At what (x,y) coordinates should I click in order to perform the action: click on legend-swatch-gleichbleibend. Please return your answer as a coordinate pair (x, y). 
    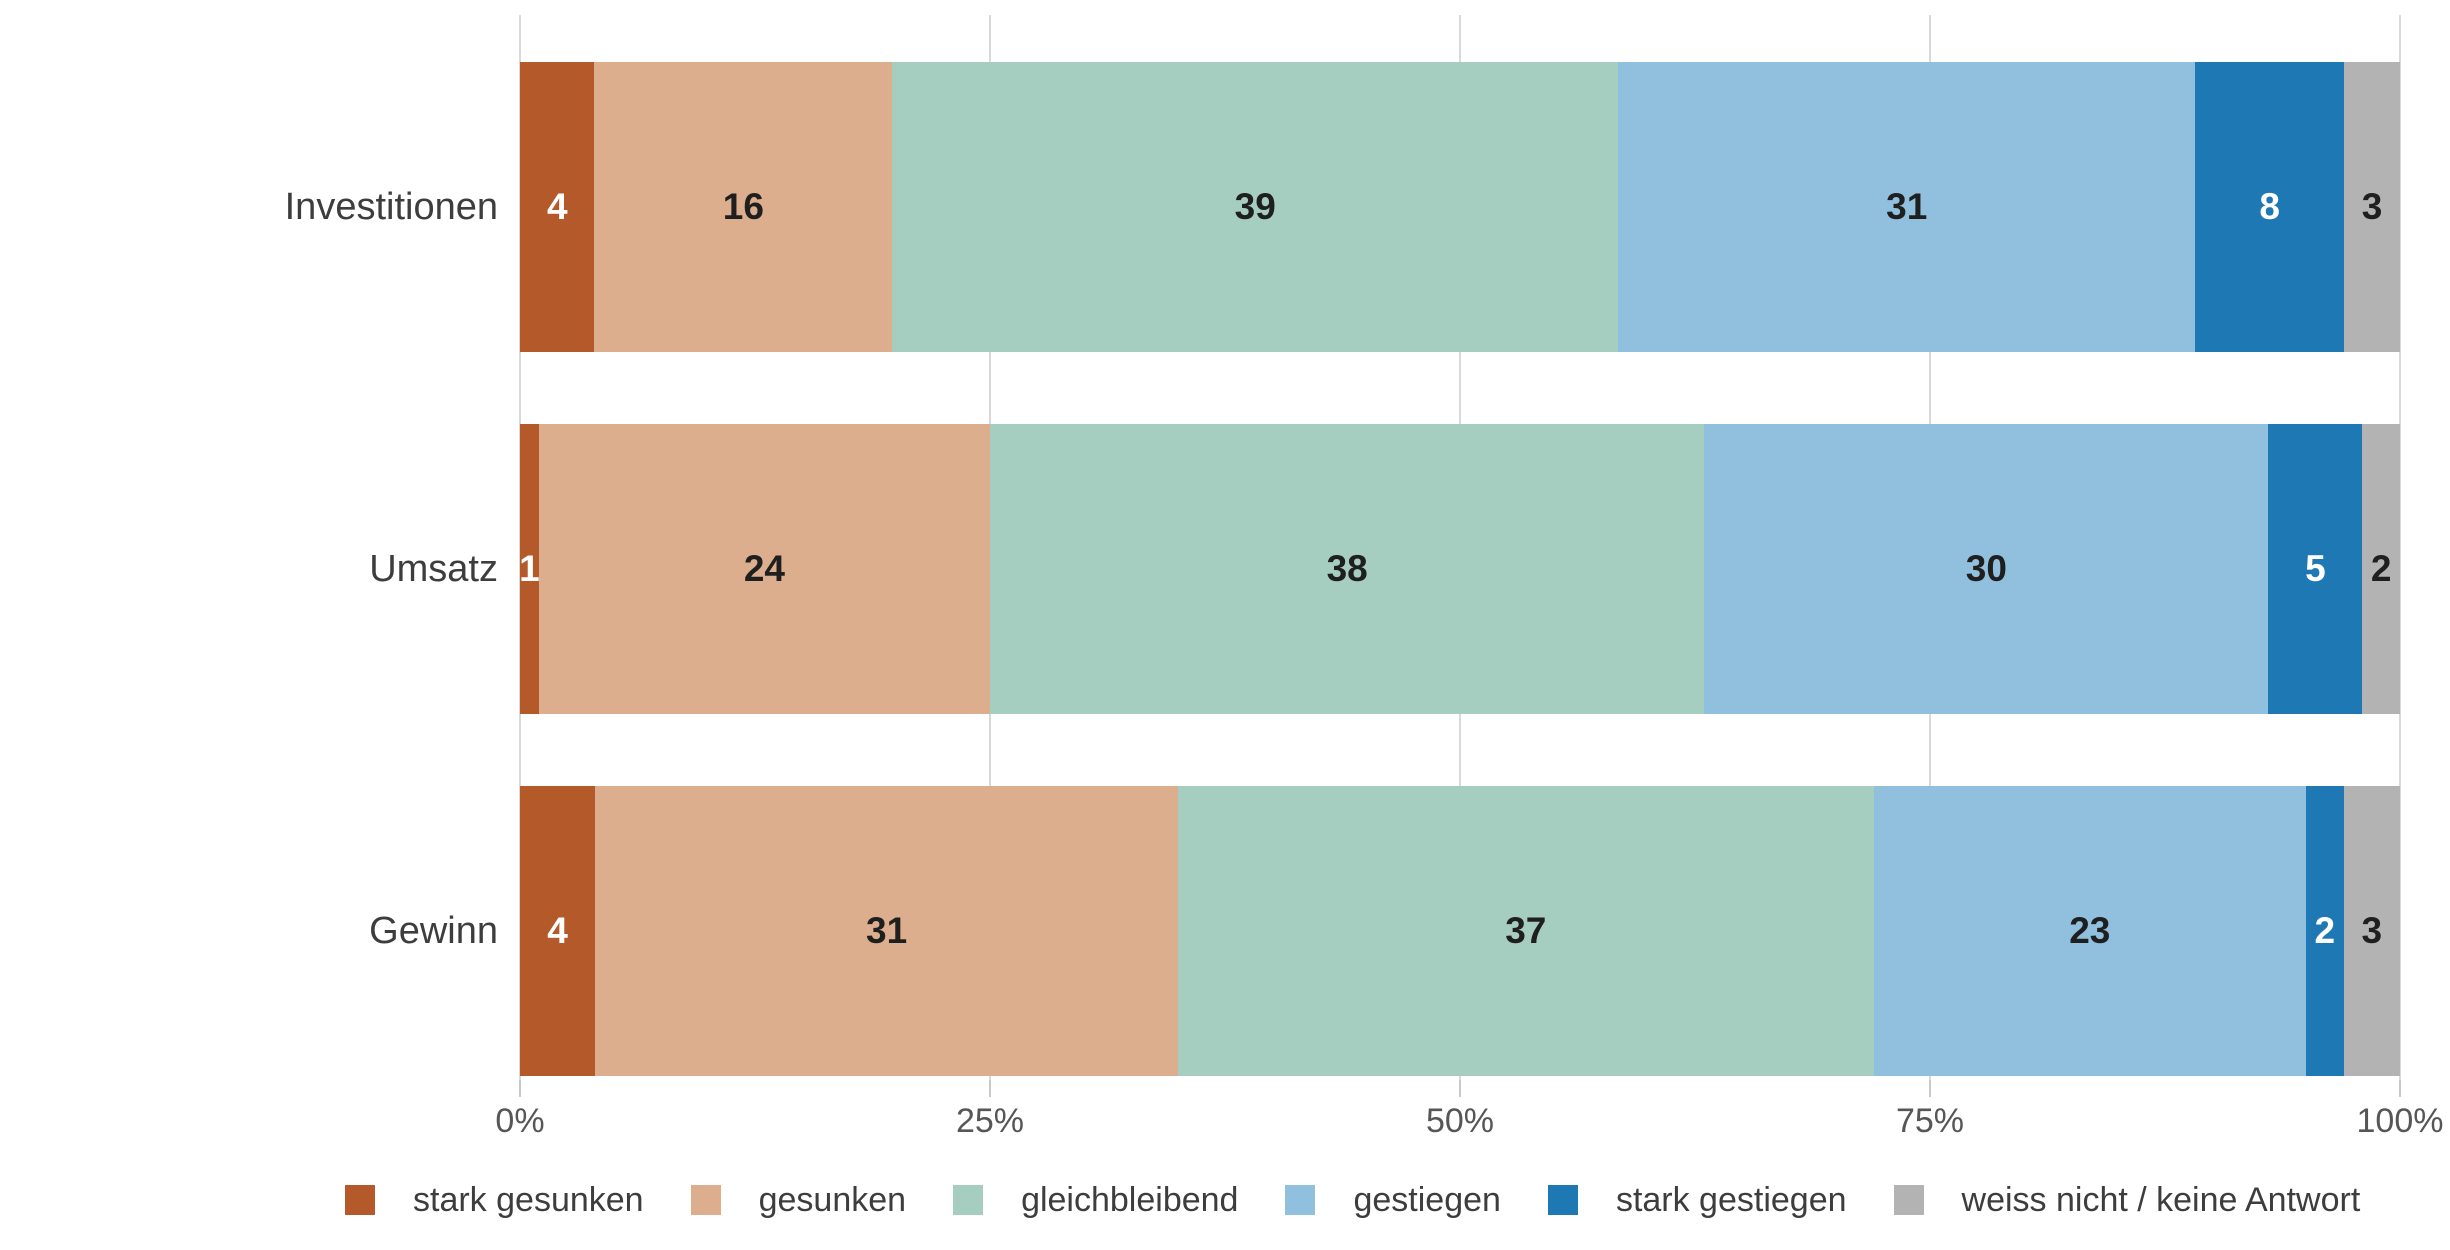
    Looking at the image, I should click on (968, 1200).